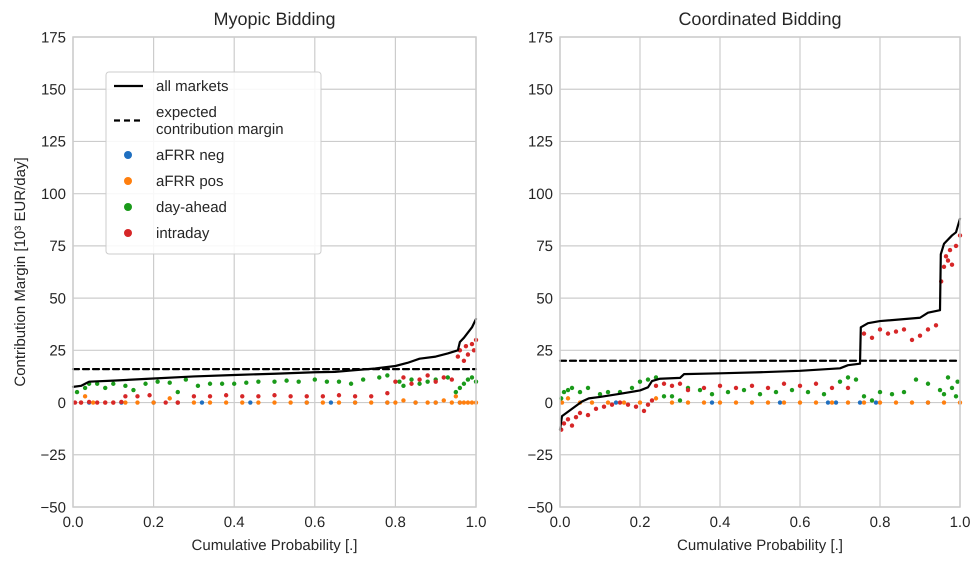 The width and height of the screenshot is (975, 583). I want to click on legend-label: aFRR neg, so click(190, 155).